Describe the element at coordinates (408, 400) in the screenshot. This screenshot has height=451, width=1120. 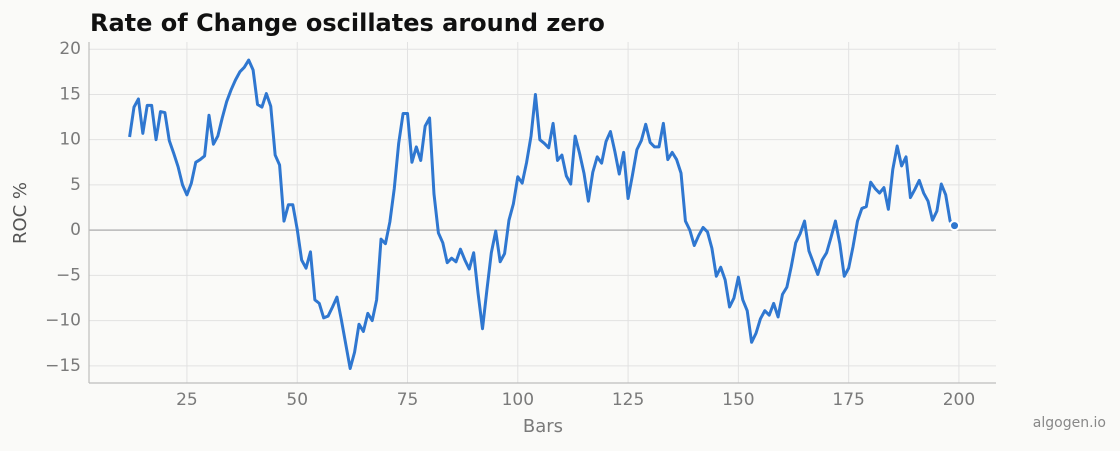
I see `x-tick-label: 75` at that location.